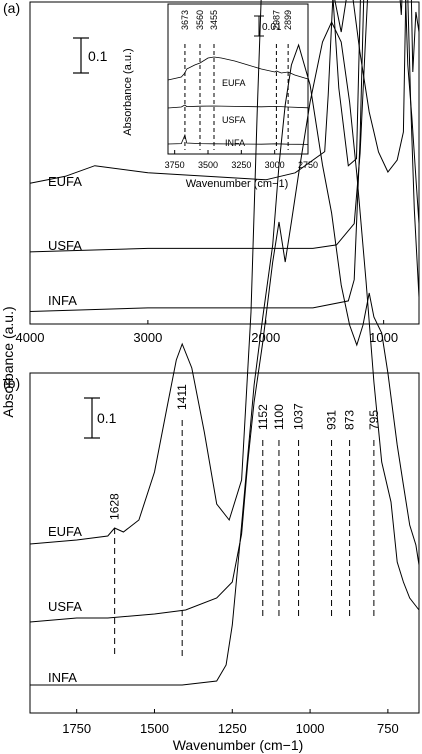  What do you see at coordinates (11, 8) in the screenshot?
I see `panel-a-letter: (a)` at bounding box center [11, 8].